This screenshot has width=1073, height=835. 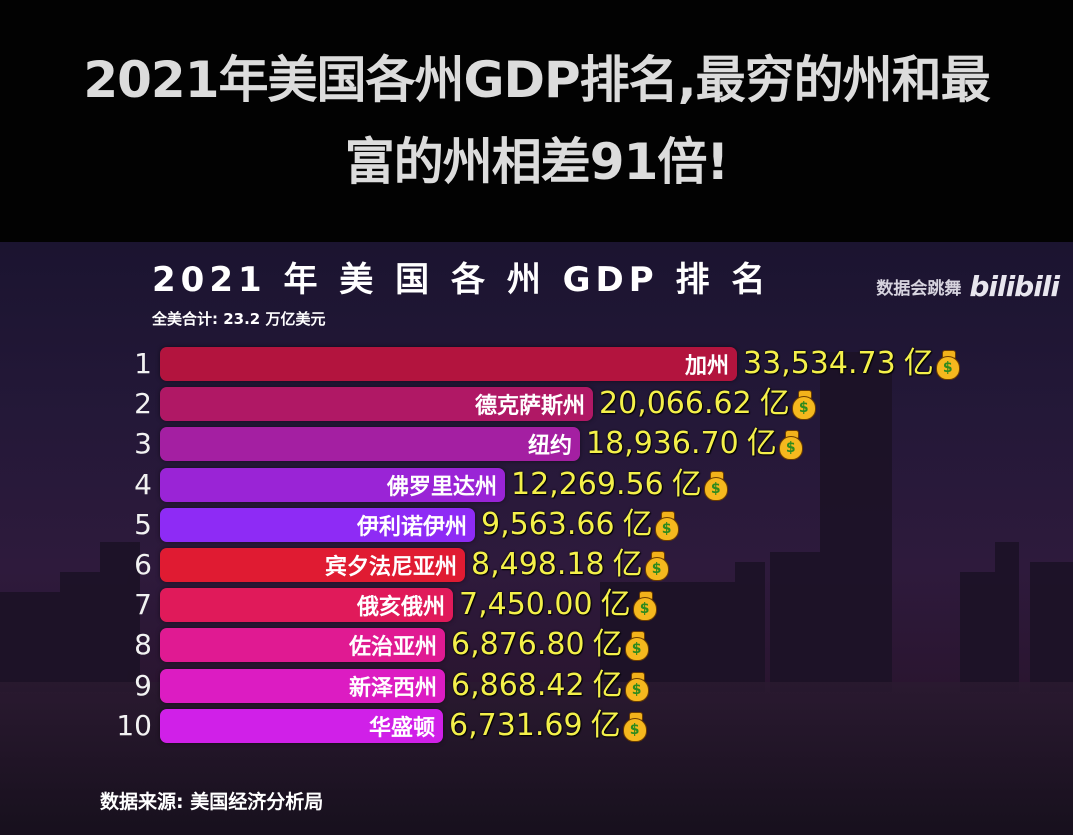 I want to click on value-number: 8,498.18, so click(x=538, y=564).